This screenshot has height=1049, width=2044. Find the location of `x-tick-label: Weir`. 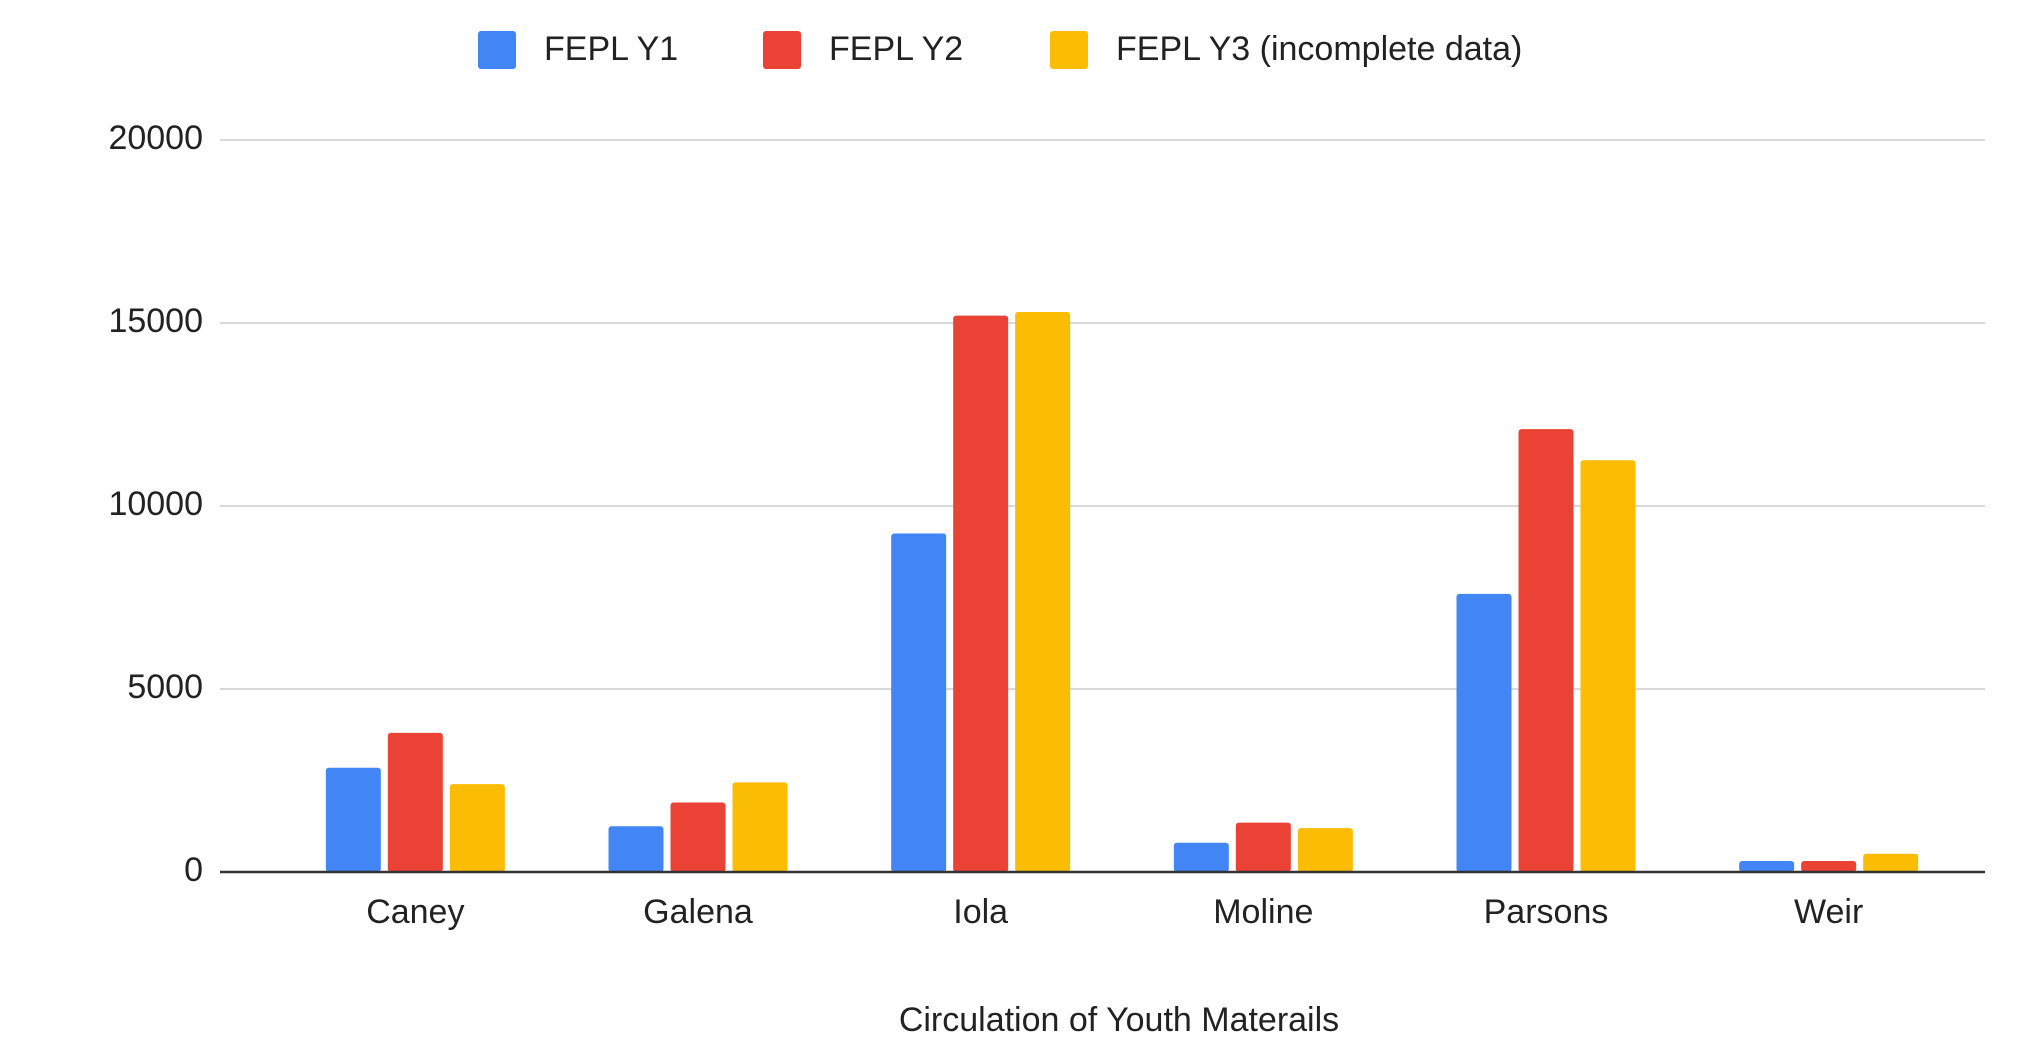

x-tick-label: Weir is located at coordinates (1828, 912).